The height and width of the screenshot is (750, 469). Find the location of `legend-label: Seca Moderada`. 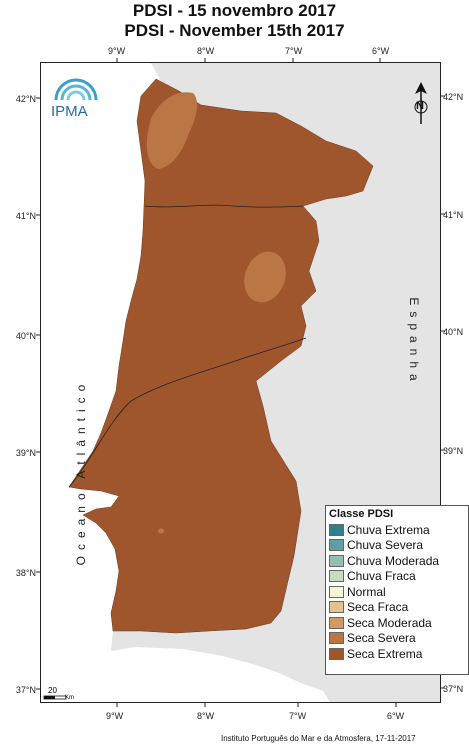

legend-label: Seca Moderada is located at coordinates (389, 622).